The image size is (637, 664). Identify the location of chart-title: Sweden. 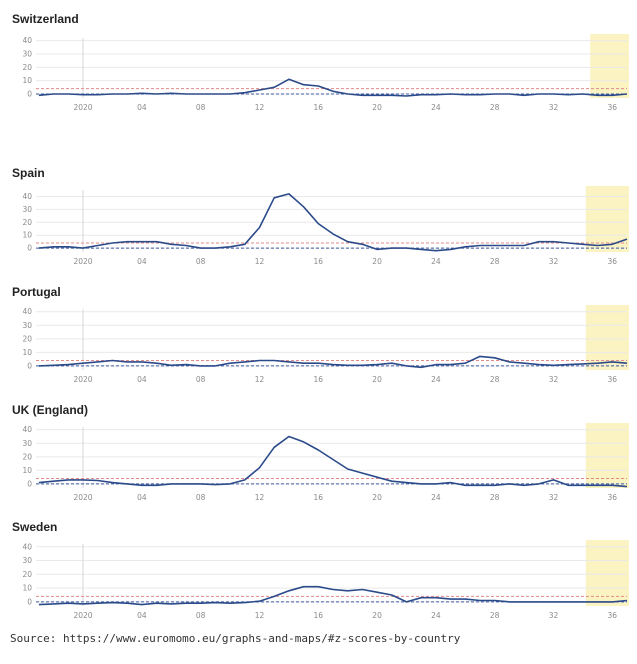
(35, 527).